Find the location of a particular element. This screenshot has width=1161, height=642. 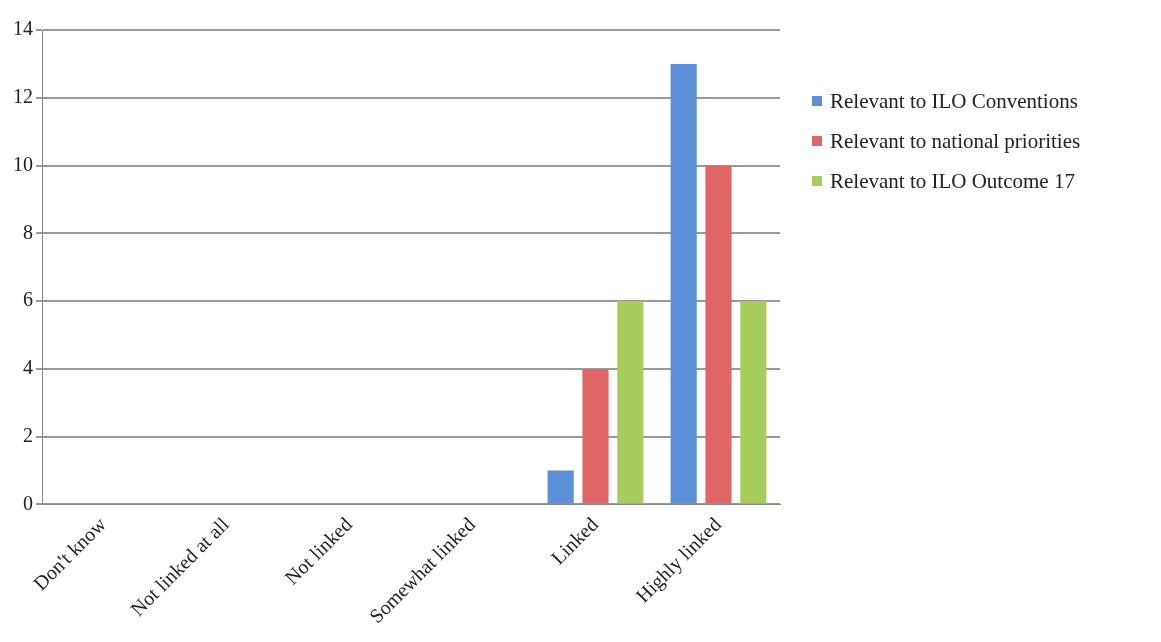

y-tick-label: 8 is located at coordinates (28, 231).